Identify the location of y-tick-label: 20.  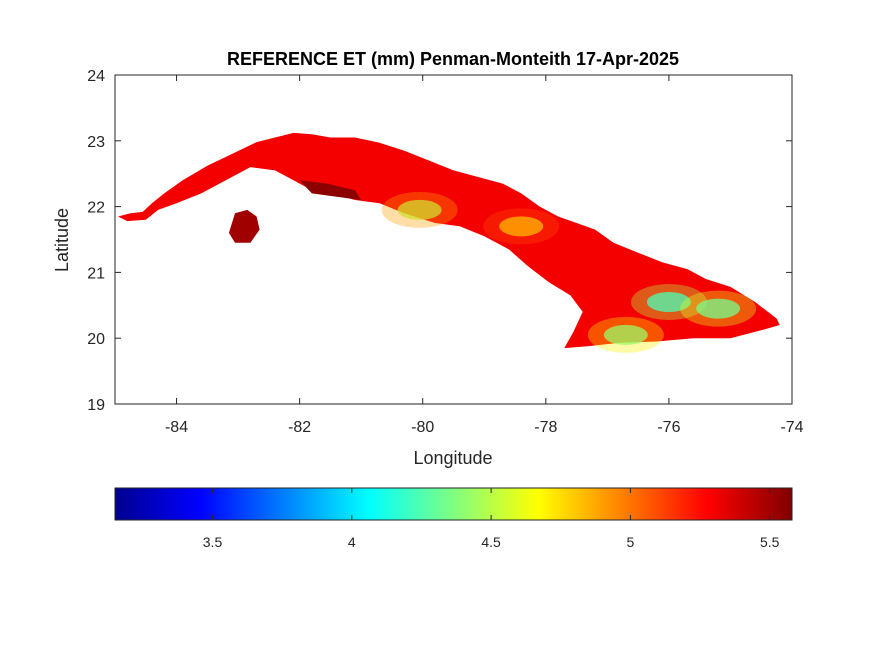
(96, 339).